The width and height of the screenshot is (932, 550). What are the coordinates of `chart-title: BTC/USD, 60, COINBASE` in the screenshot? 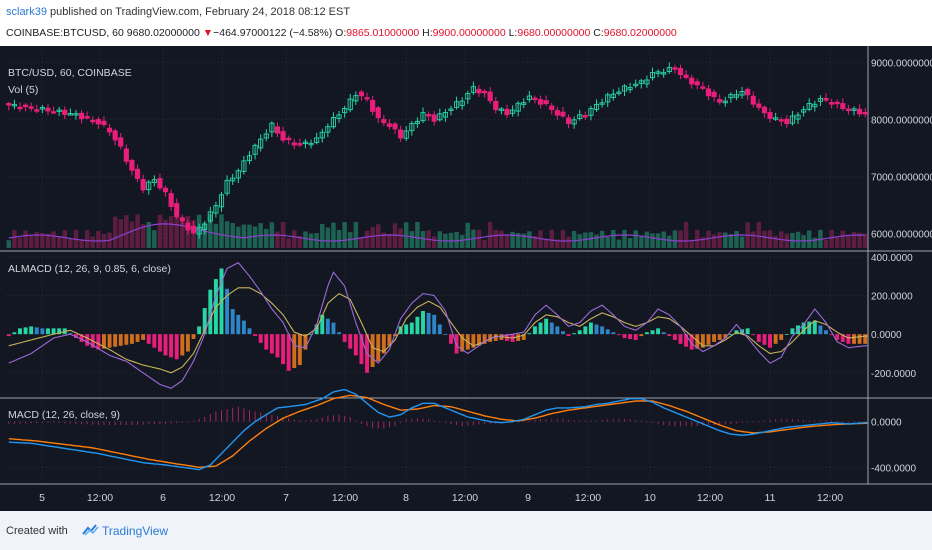 It's located at (70, 73).